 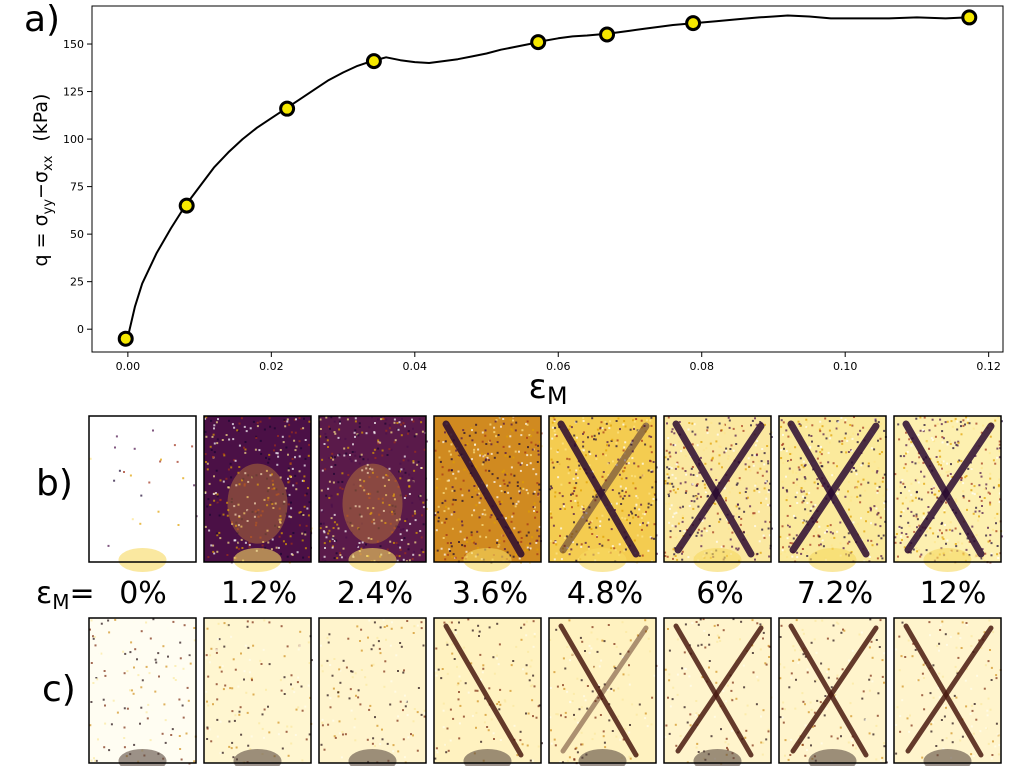 I want to click on shear-band, so click(x=598, y=690).